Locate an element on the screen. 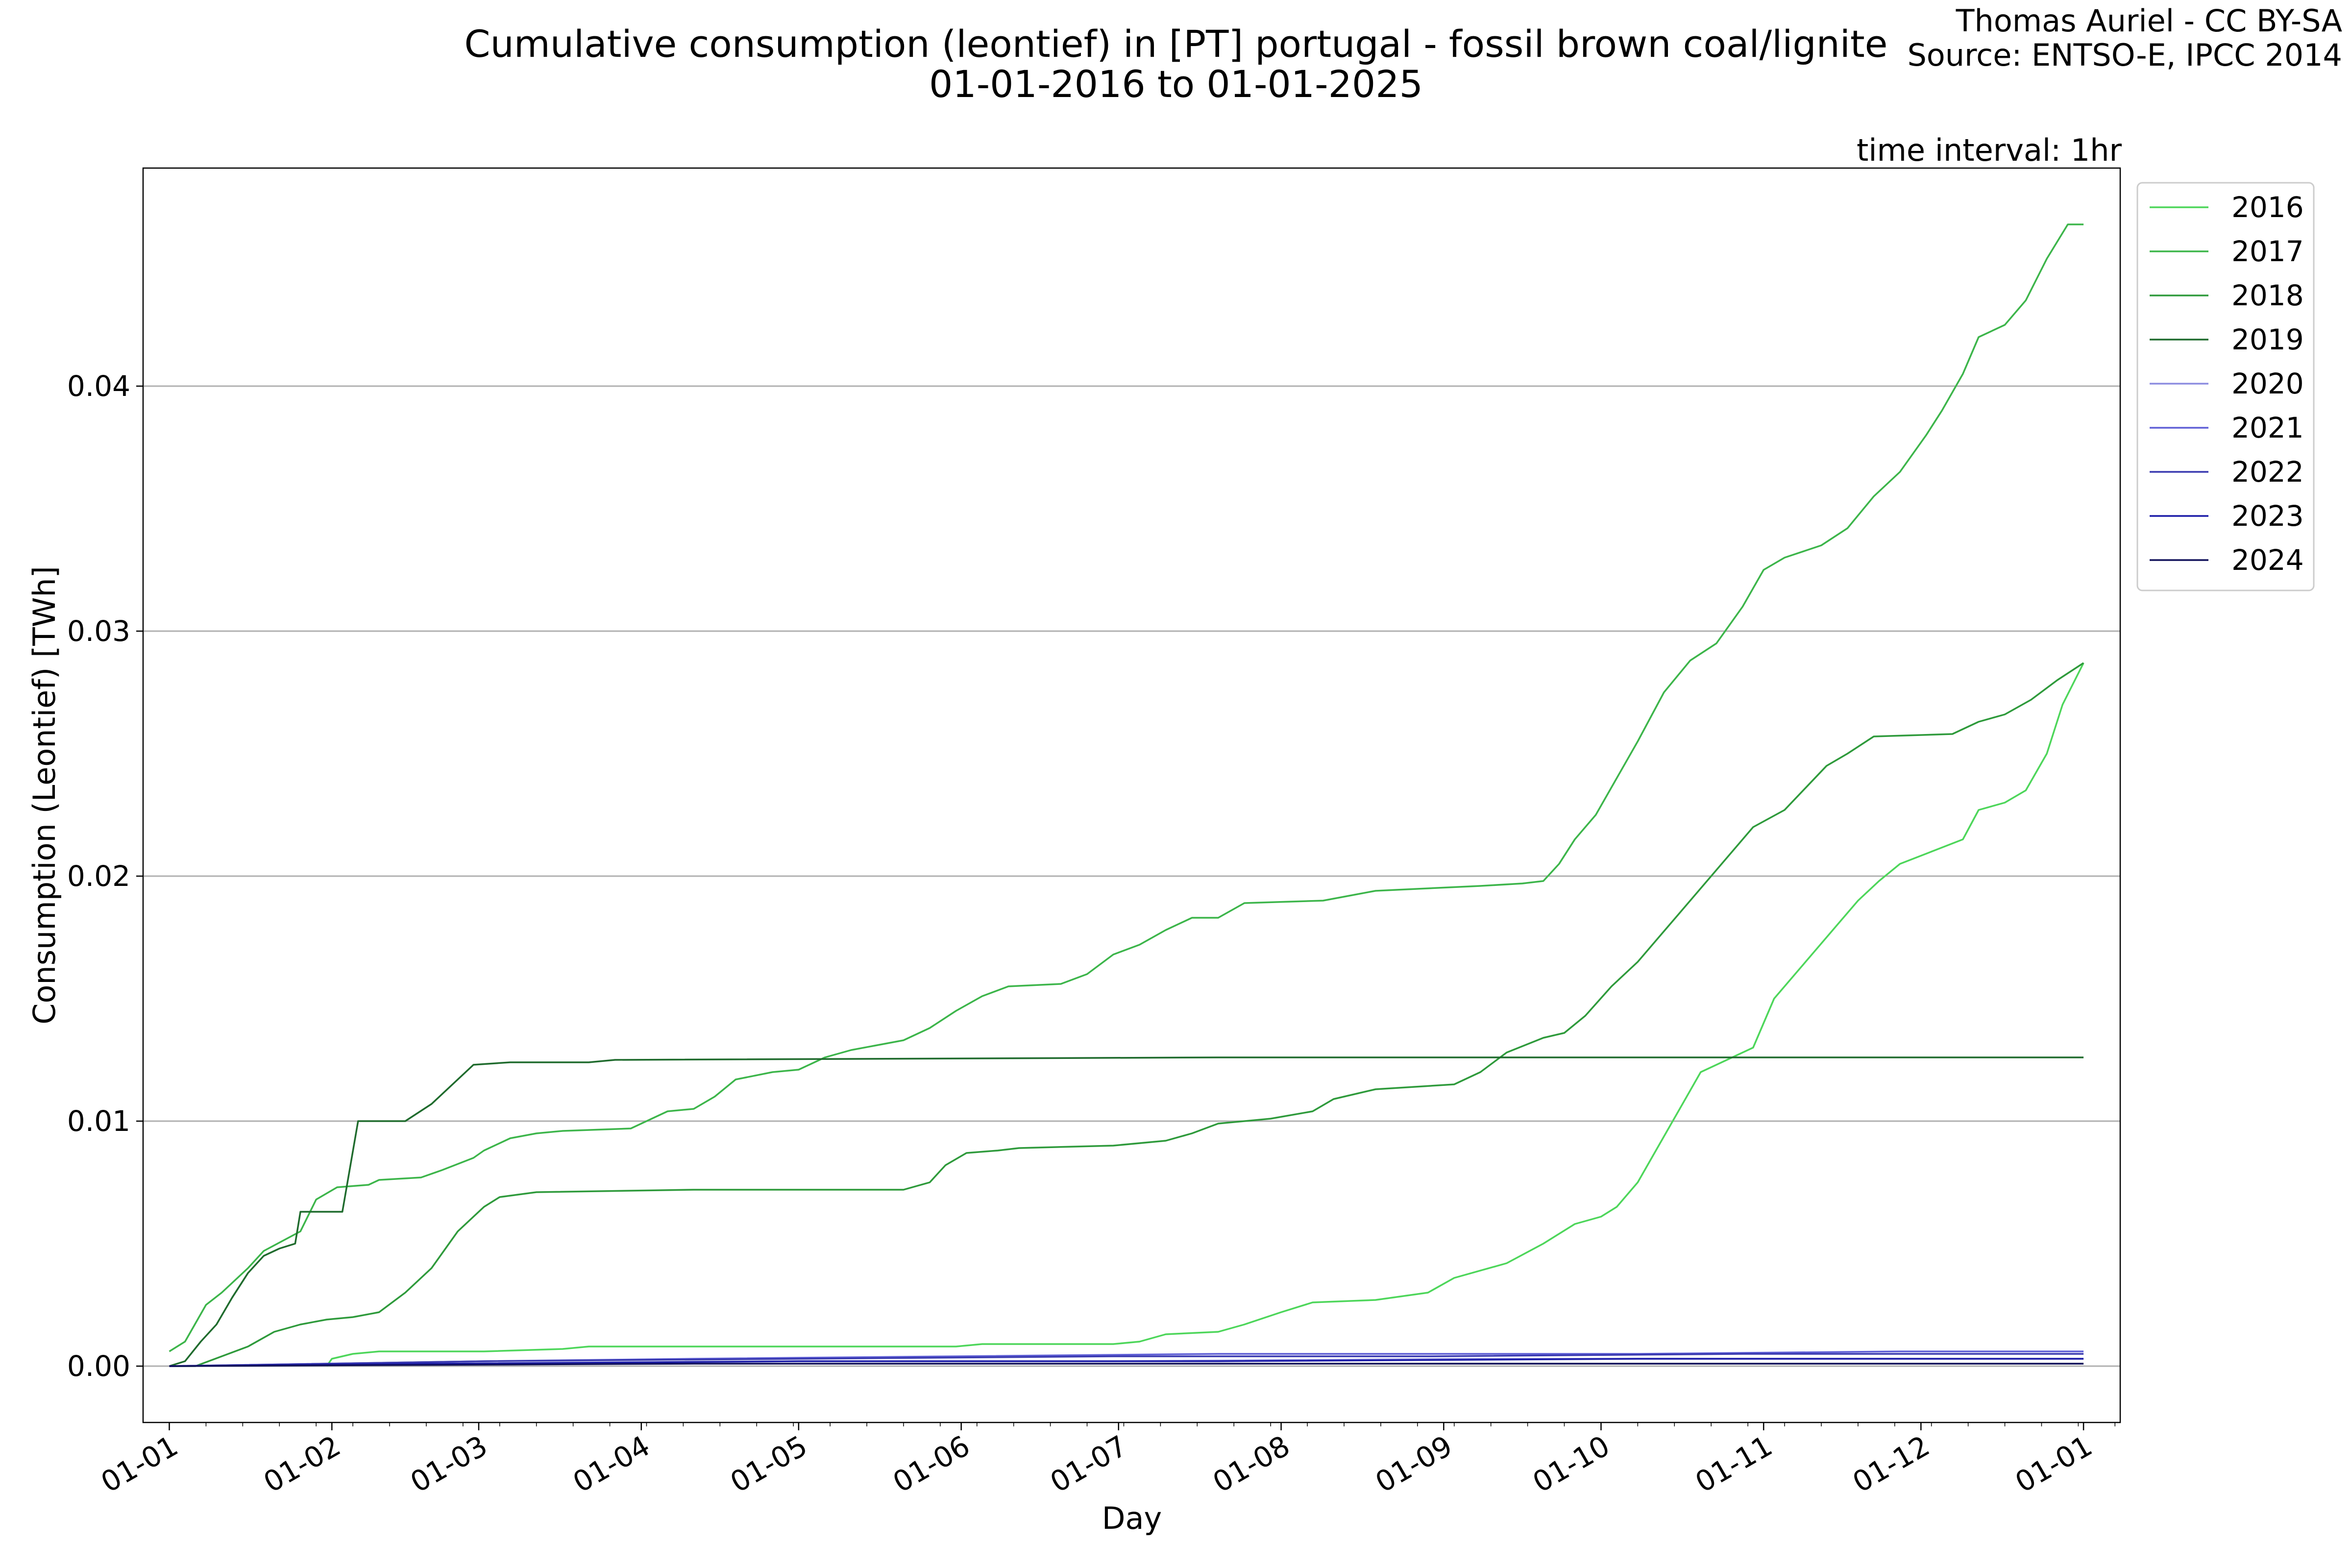 This screenshot has height=1568, width=2352. legend-label: 2024 is located at coordinates (2268, 560).